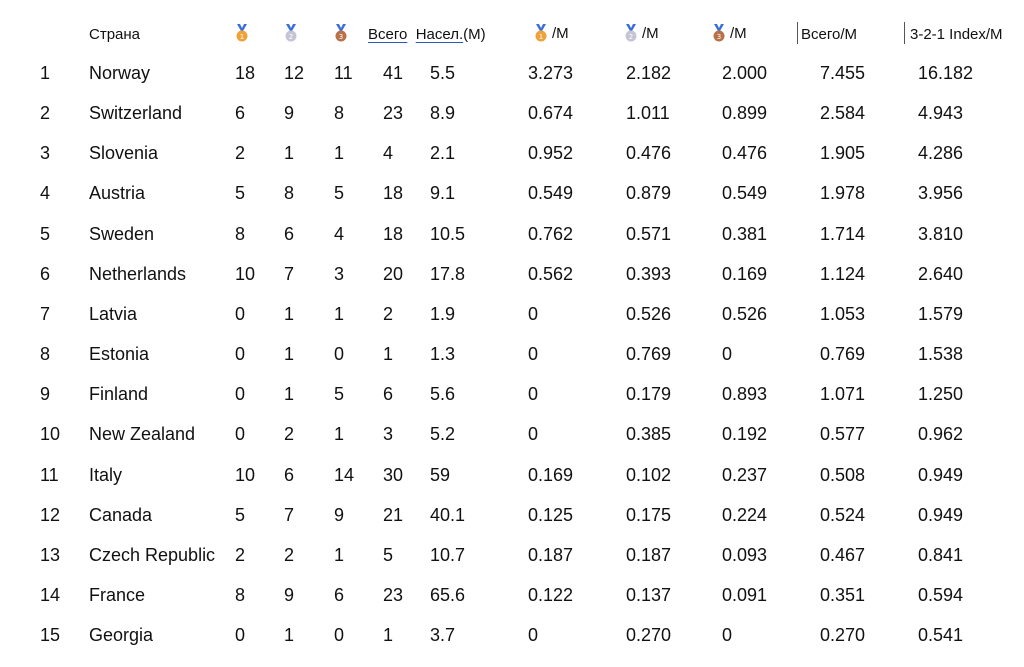  I want to click on header-silver-per-m: 2/M, so click(641, 33).